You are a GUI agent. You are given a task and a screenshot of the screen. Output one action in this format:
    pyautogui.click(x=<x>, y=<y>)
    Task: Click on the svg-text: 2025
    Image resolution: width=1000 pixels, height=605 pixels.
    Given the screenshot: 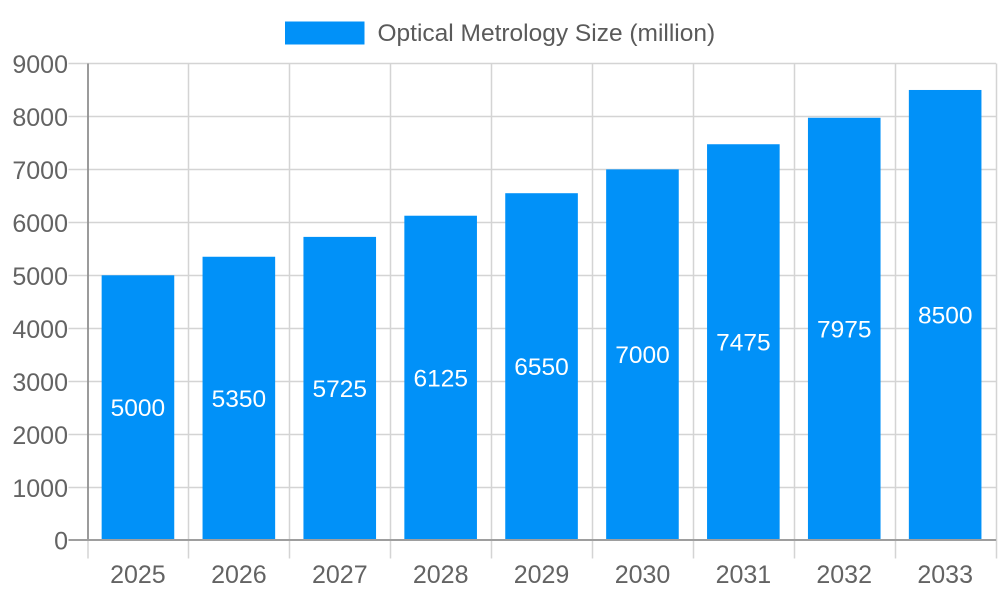 What is the action you would take?
    pyautogui.click(x=138, y=575)
    